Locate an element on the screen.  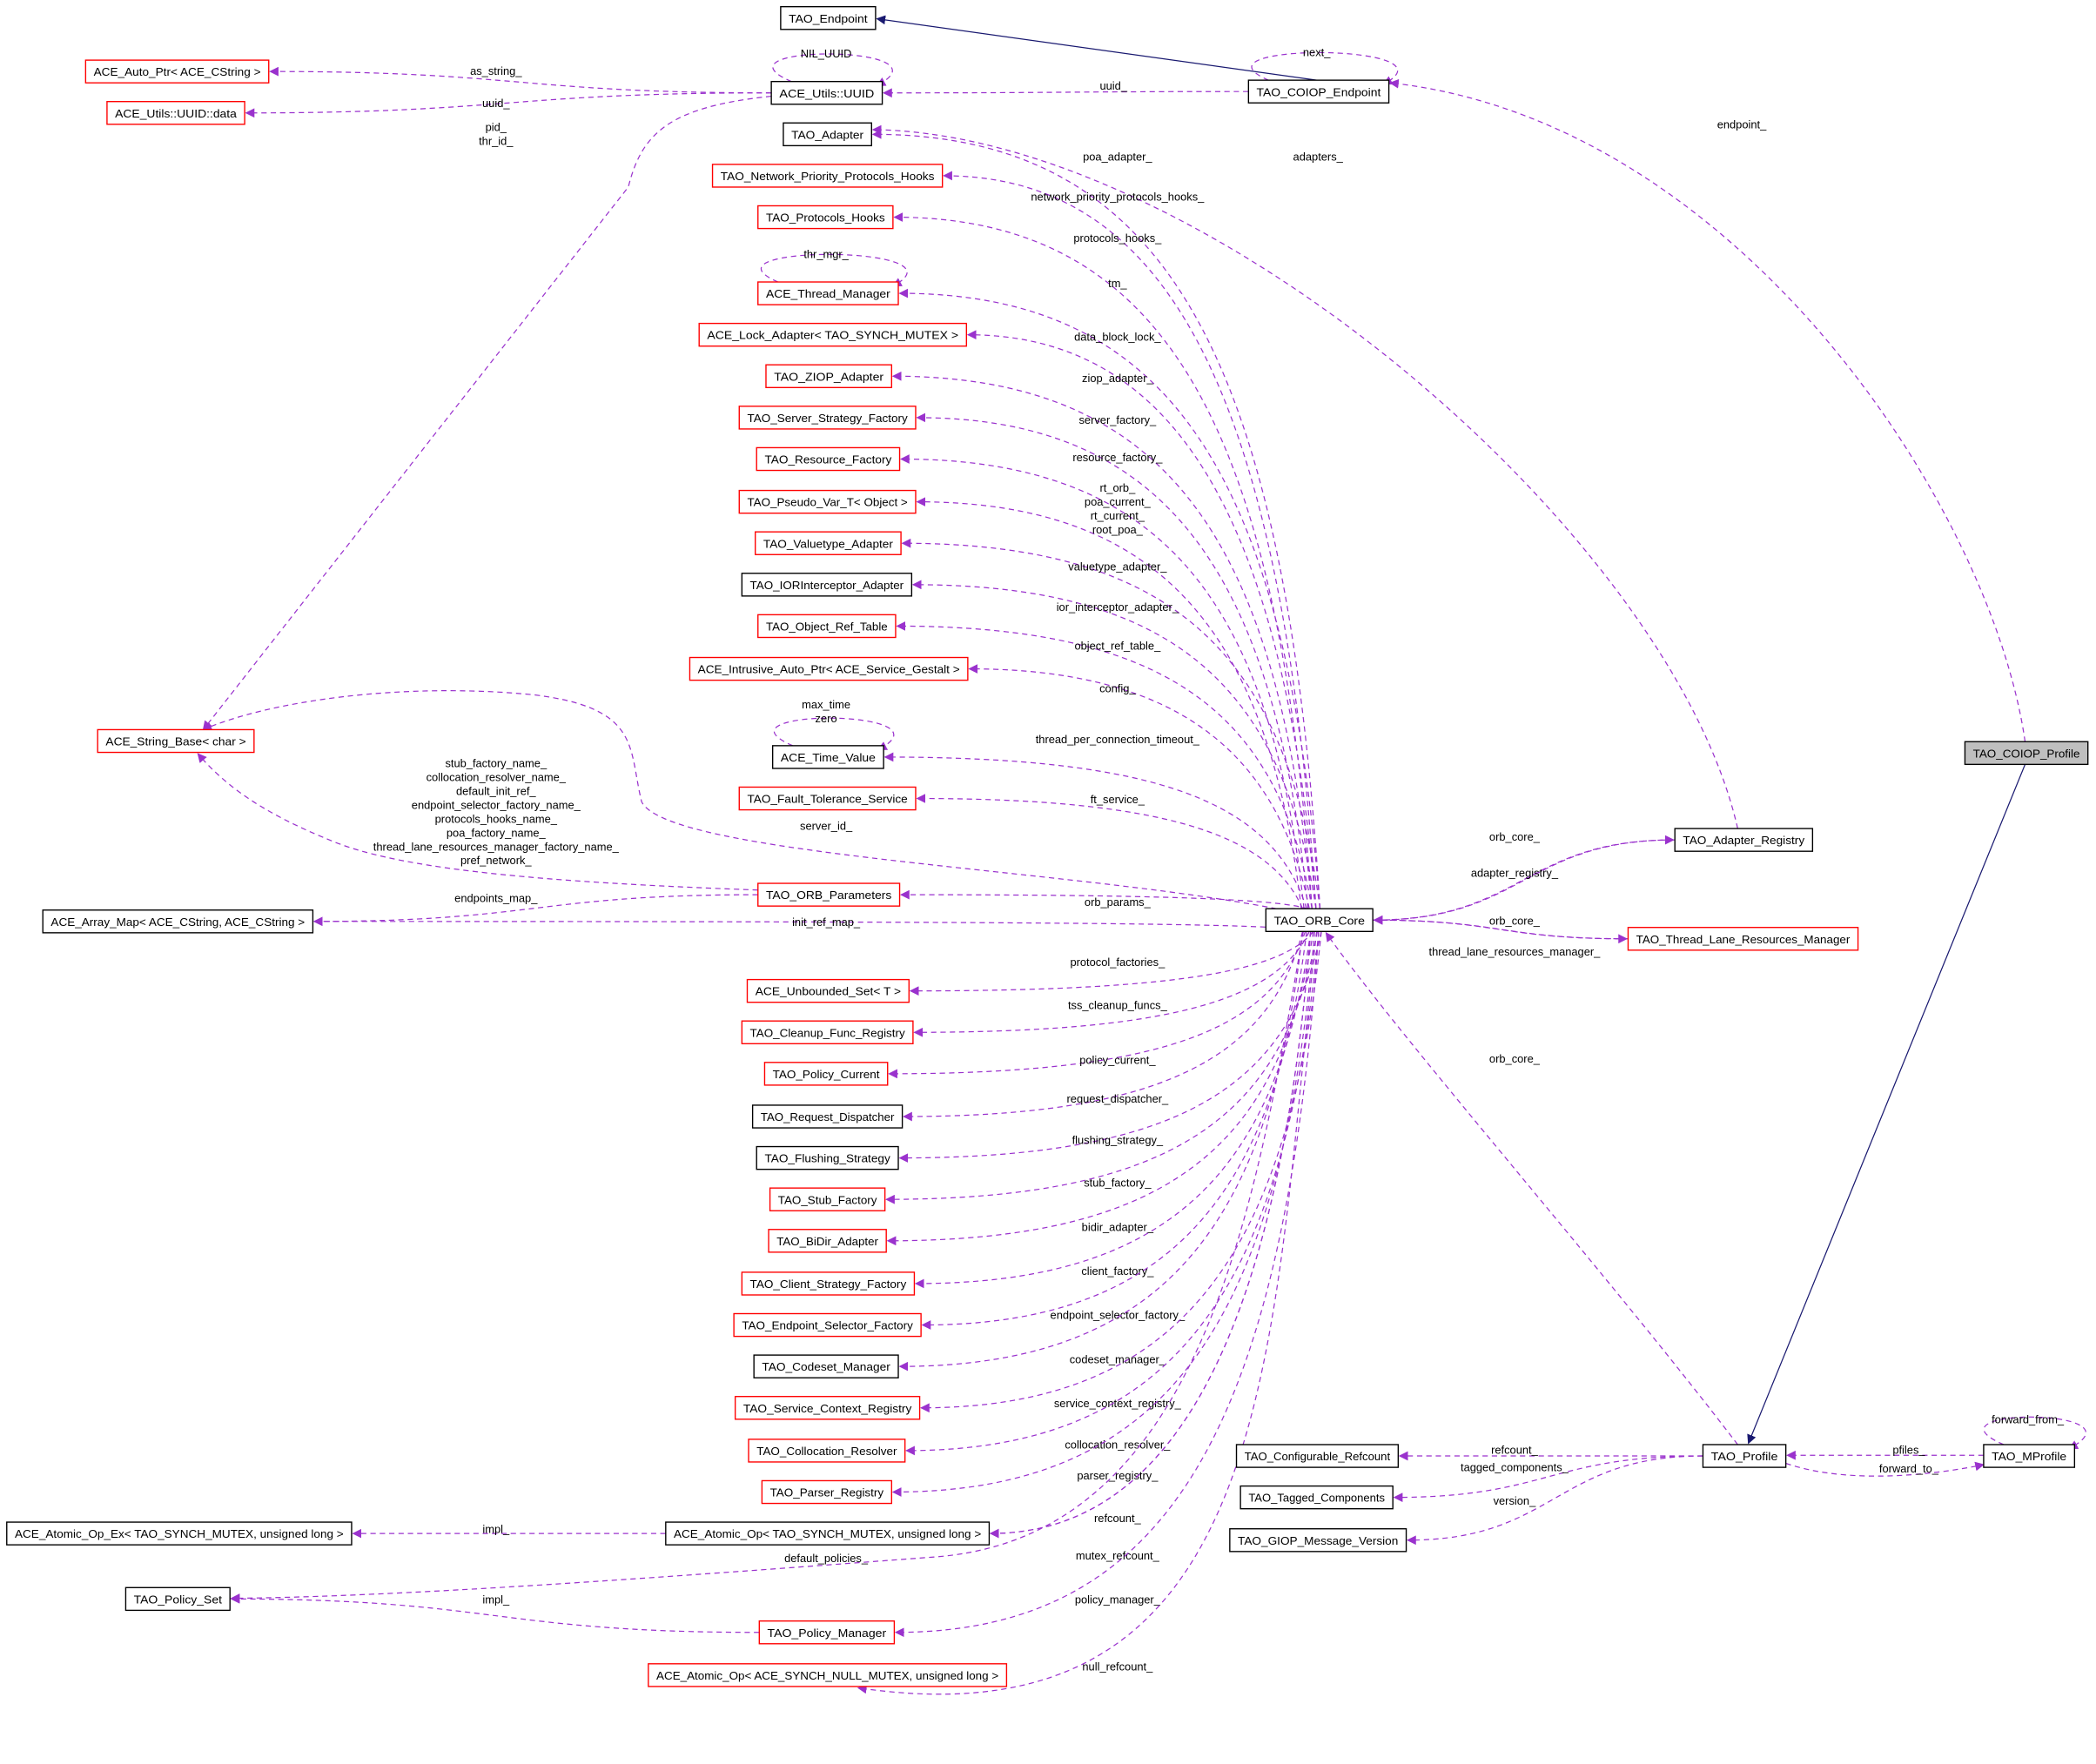
class-node-tagged: TAO_Tagged_Components is located at coordinates (1317, 1497).